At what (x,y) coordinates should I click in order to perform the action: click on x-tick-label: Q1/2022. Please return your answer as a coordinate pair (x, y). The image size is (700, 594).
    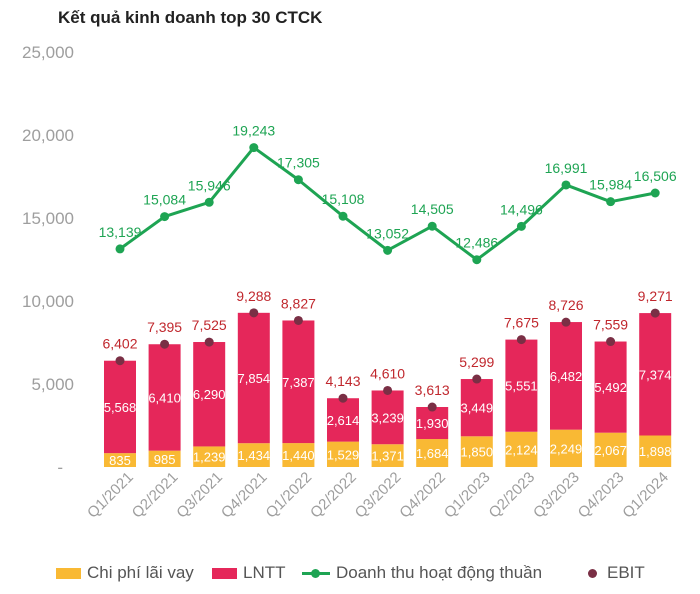
    Looking at the image, I should click on (289, 495).